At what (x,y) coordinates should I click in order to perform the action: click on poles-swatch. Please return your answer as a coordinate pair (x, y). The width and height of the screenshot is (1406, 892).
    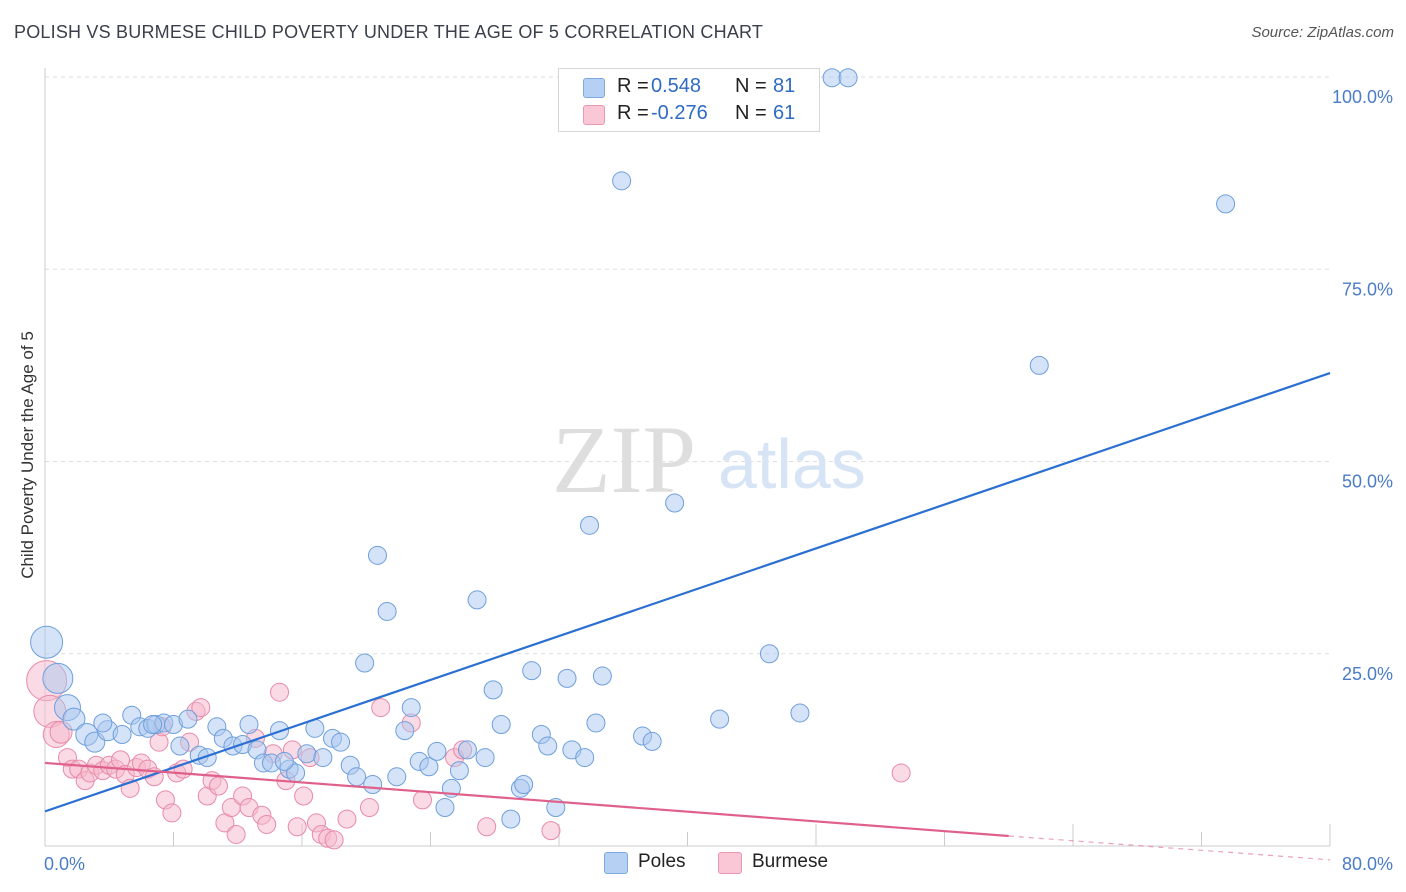
    Looking at the image, I should click on (594, 88).